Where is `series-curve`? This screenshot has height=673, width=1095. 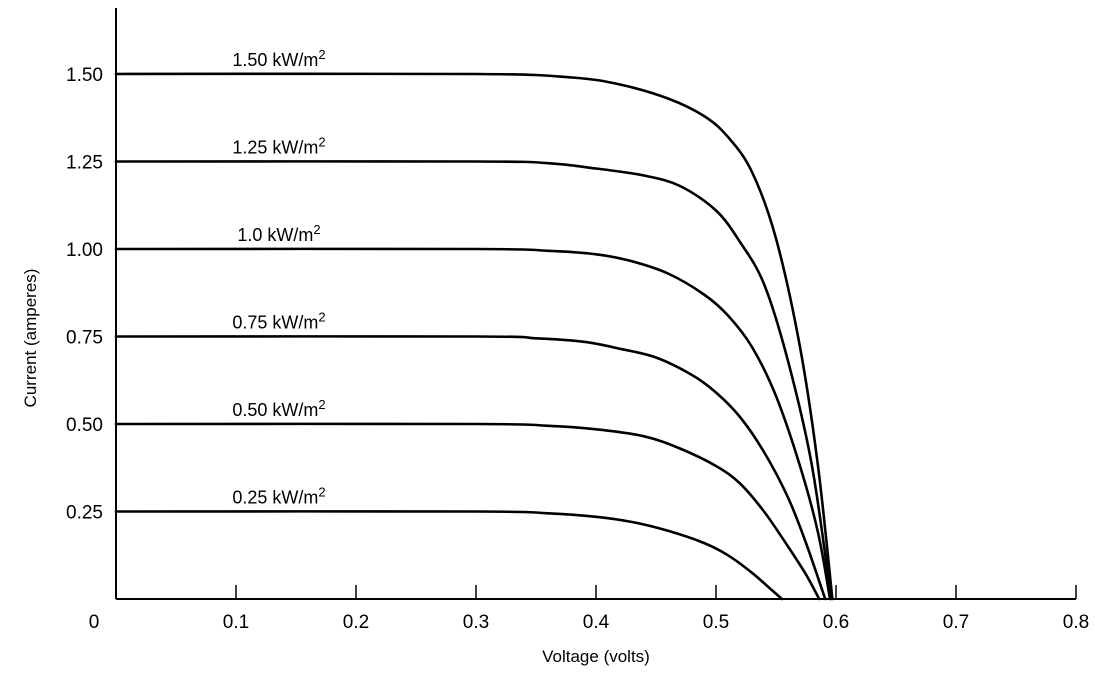 series-curve is located at coordinates (449, 555).